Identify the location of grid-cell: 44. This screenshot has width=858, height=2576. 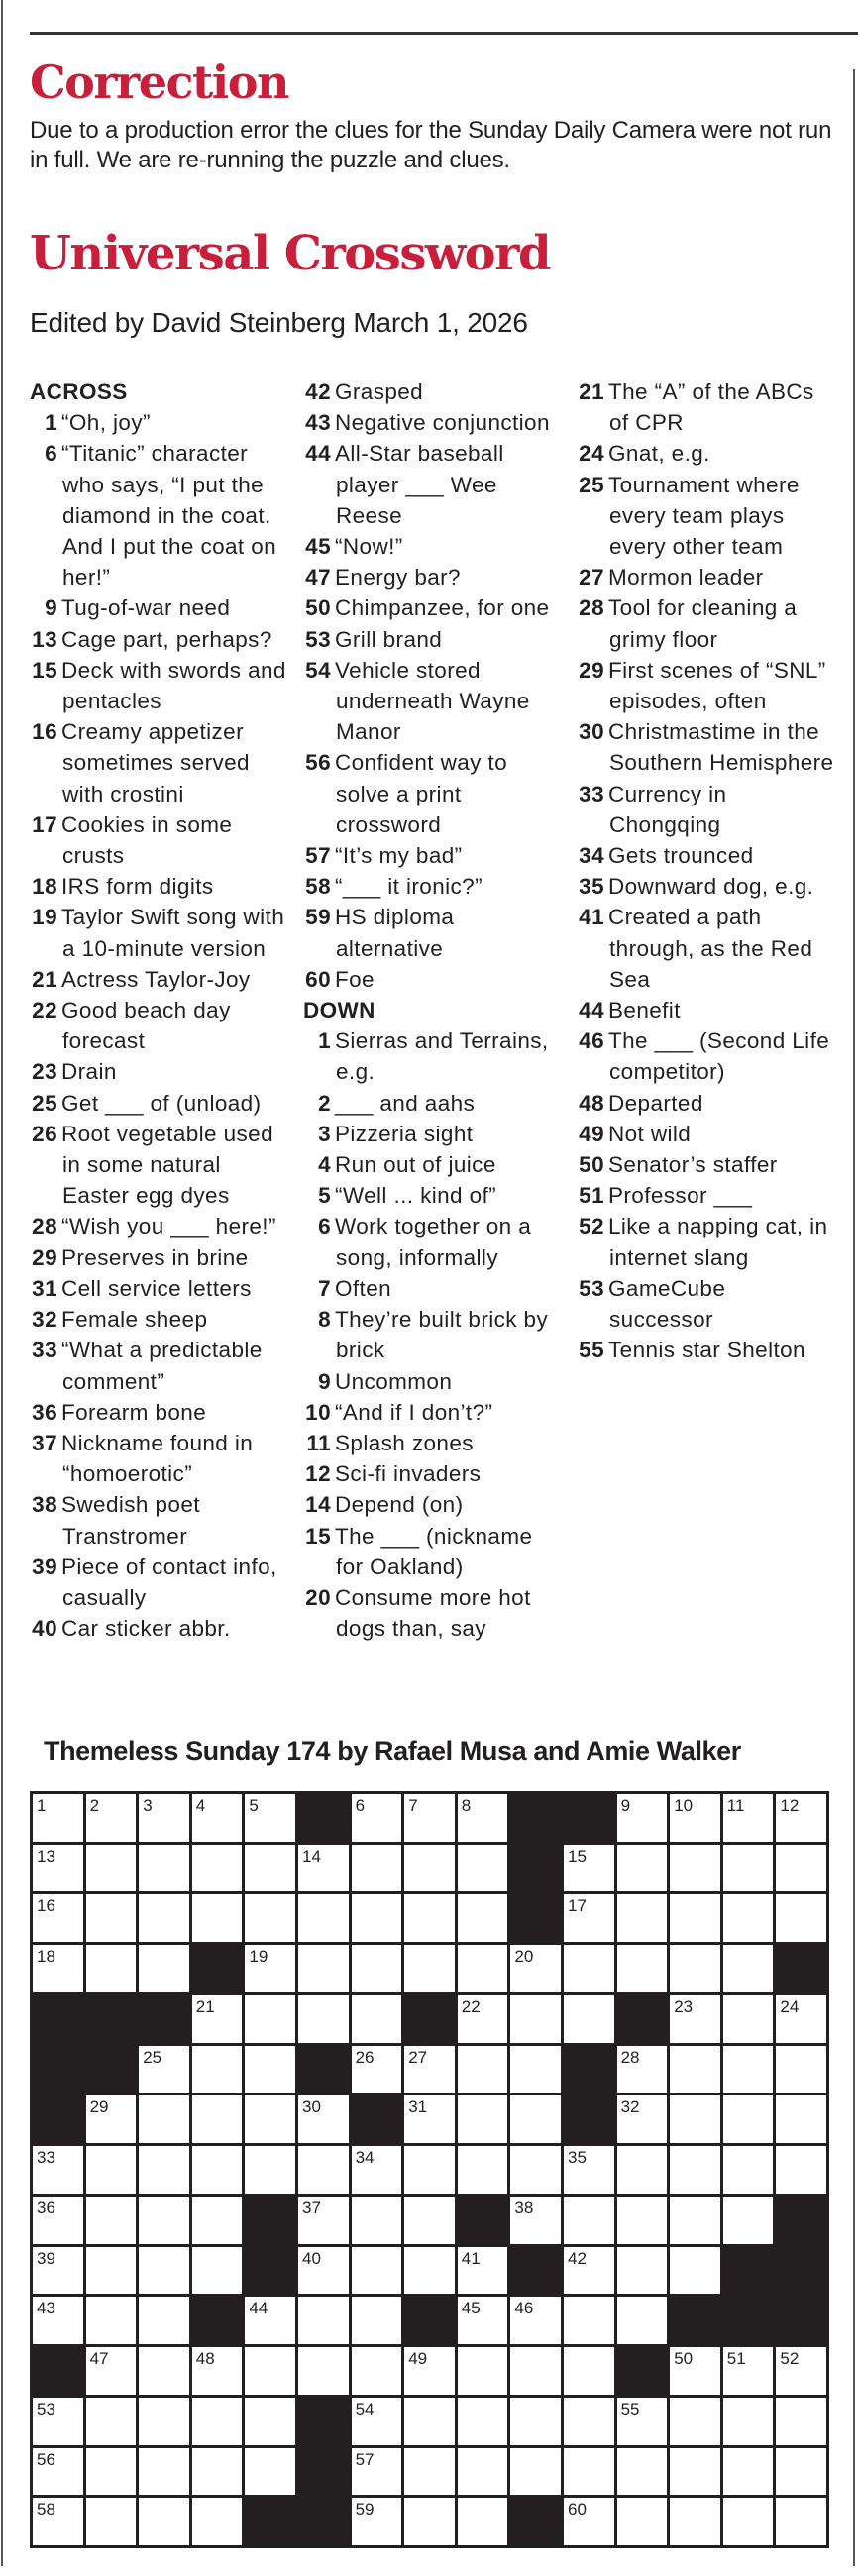
(270, 2321).